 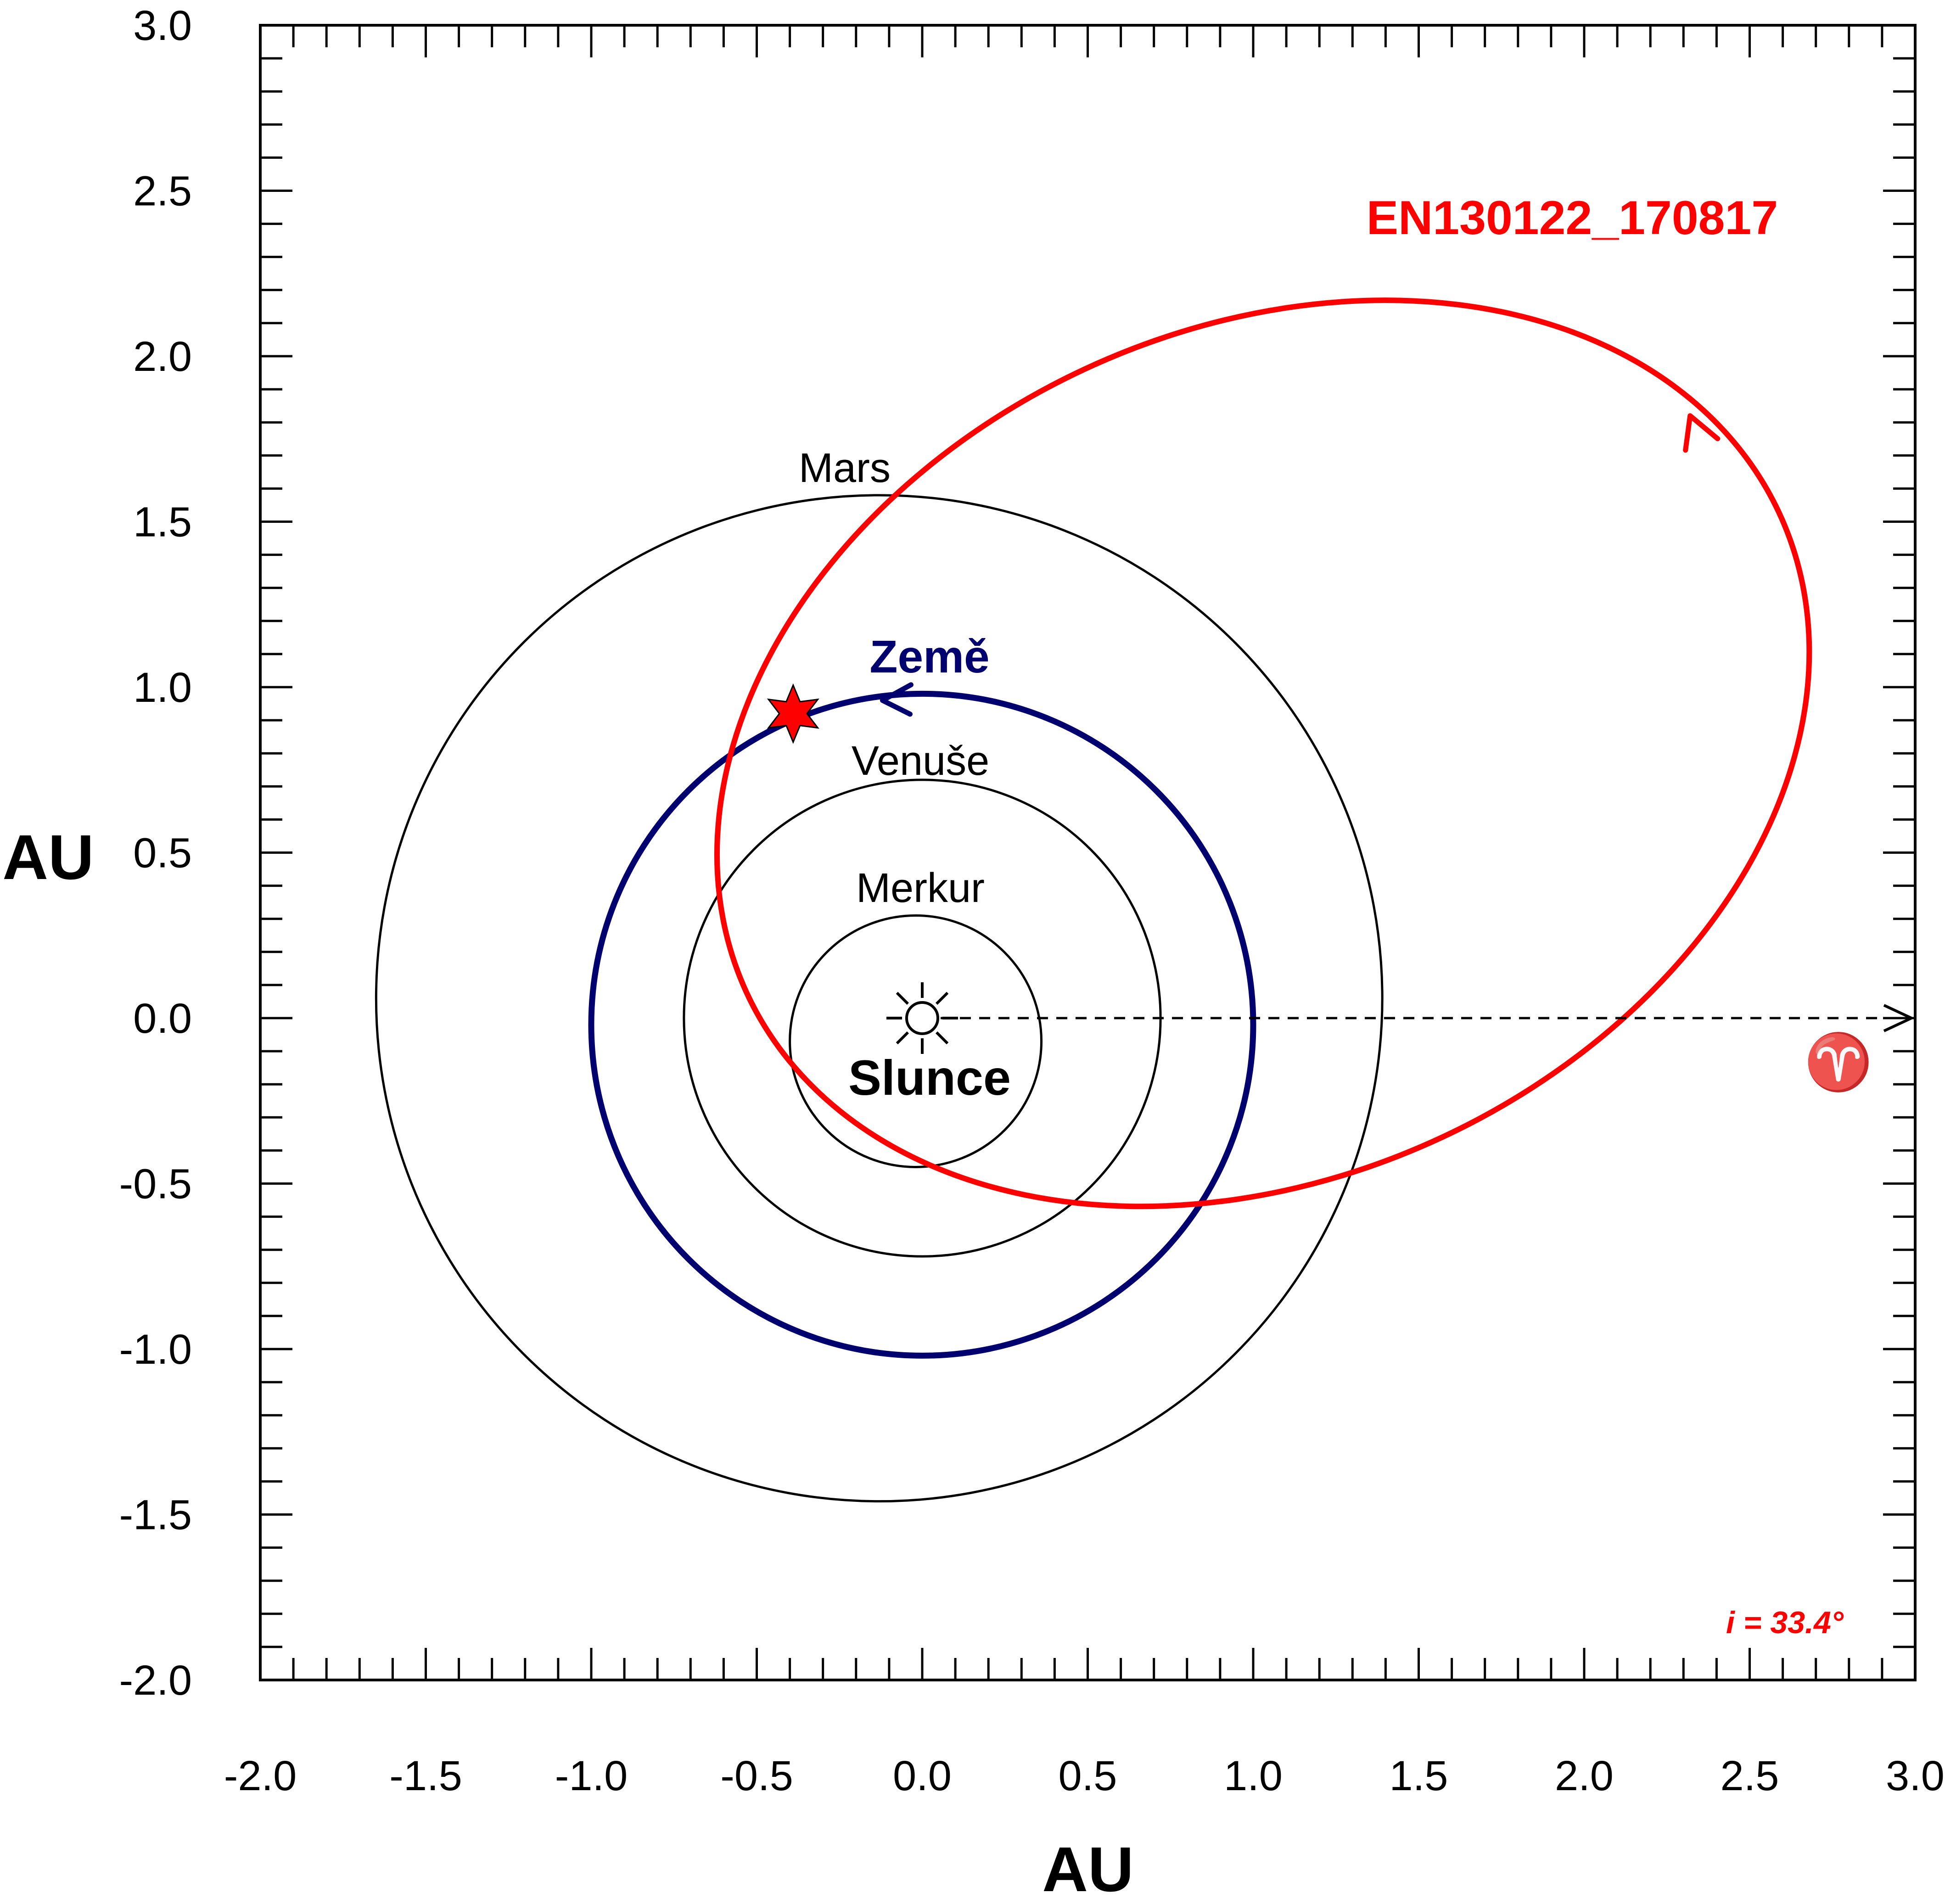 I want to click on meteoroid-direction-arrowhead, so click(x=1702, y=433).